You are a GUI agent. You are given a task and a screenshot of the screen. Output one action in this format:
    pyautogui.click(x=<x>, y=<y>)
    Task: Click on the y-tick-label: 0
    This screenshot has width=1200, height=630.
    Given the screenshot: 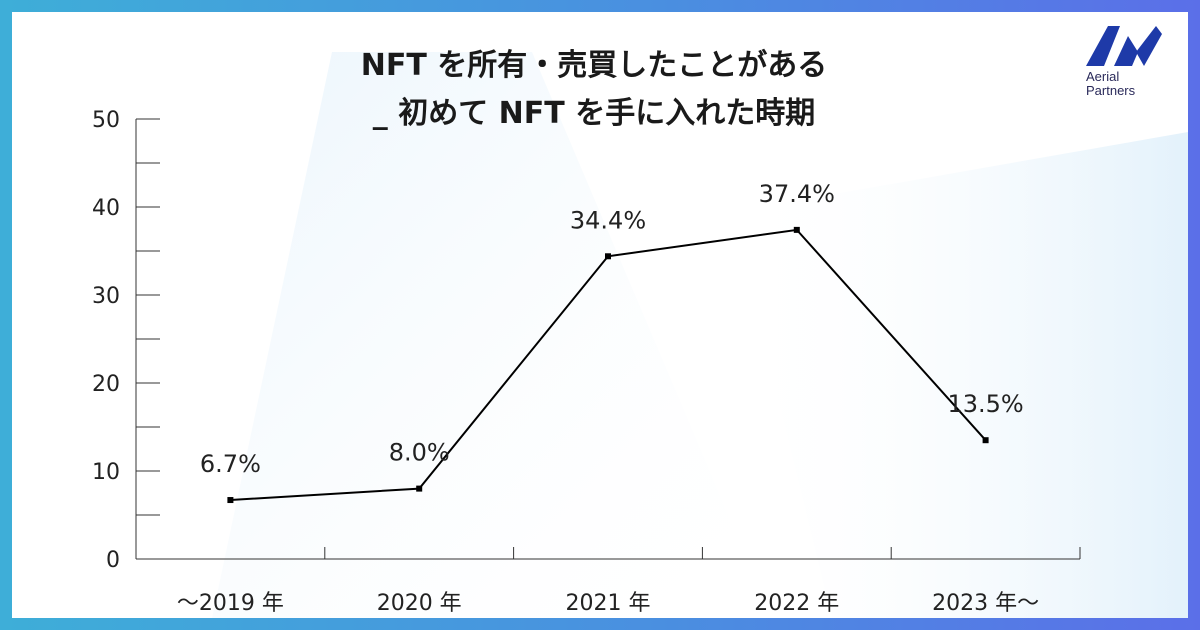 What is the action you would take?
    pyautogui.click(x=113, y=560)
    